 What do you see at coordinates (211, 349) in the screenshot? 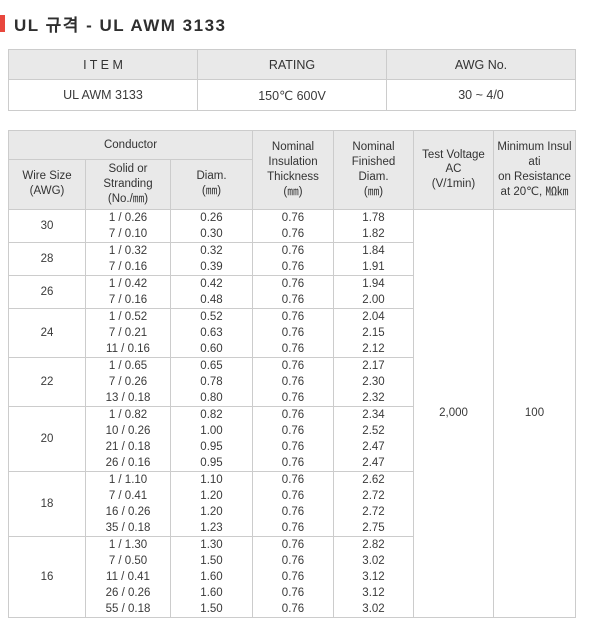
I see `diam-cell: 0.60` at bounding box center [211, 349].